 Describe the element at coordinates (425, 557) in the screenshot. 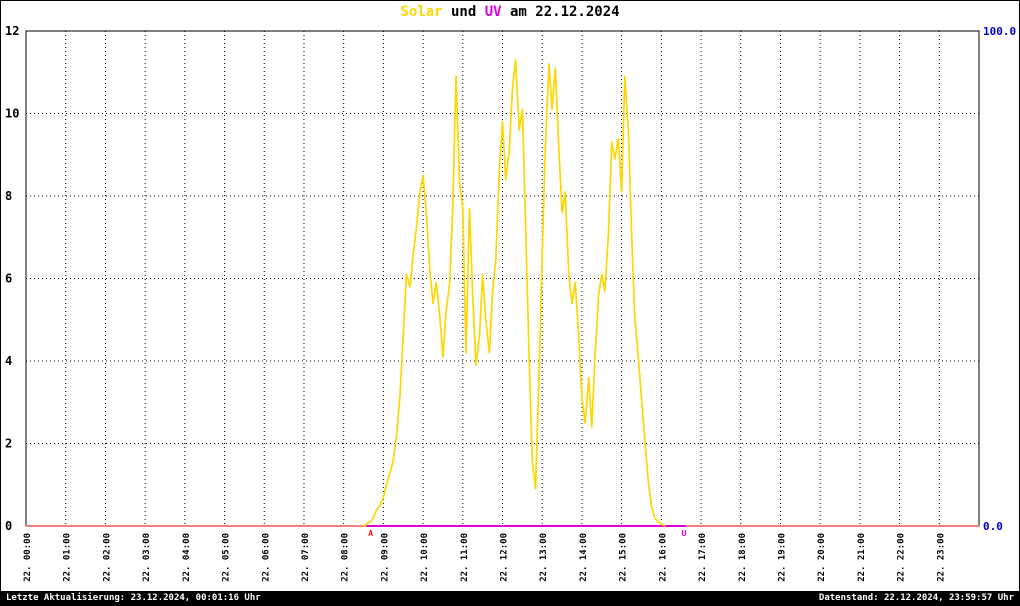

I see `x-tick-label: 22. 10:00` at that location.